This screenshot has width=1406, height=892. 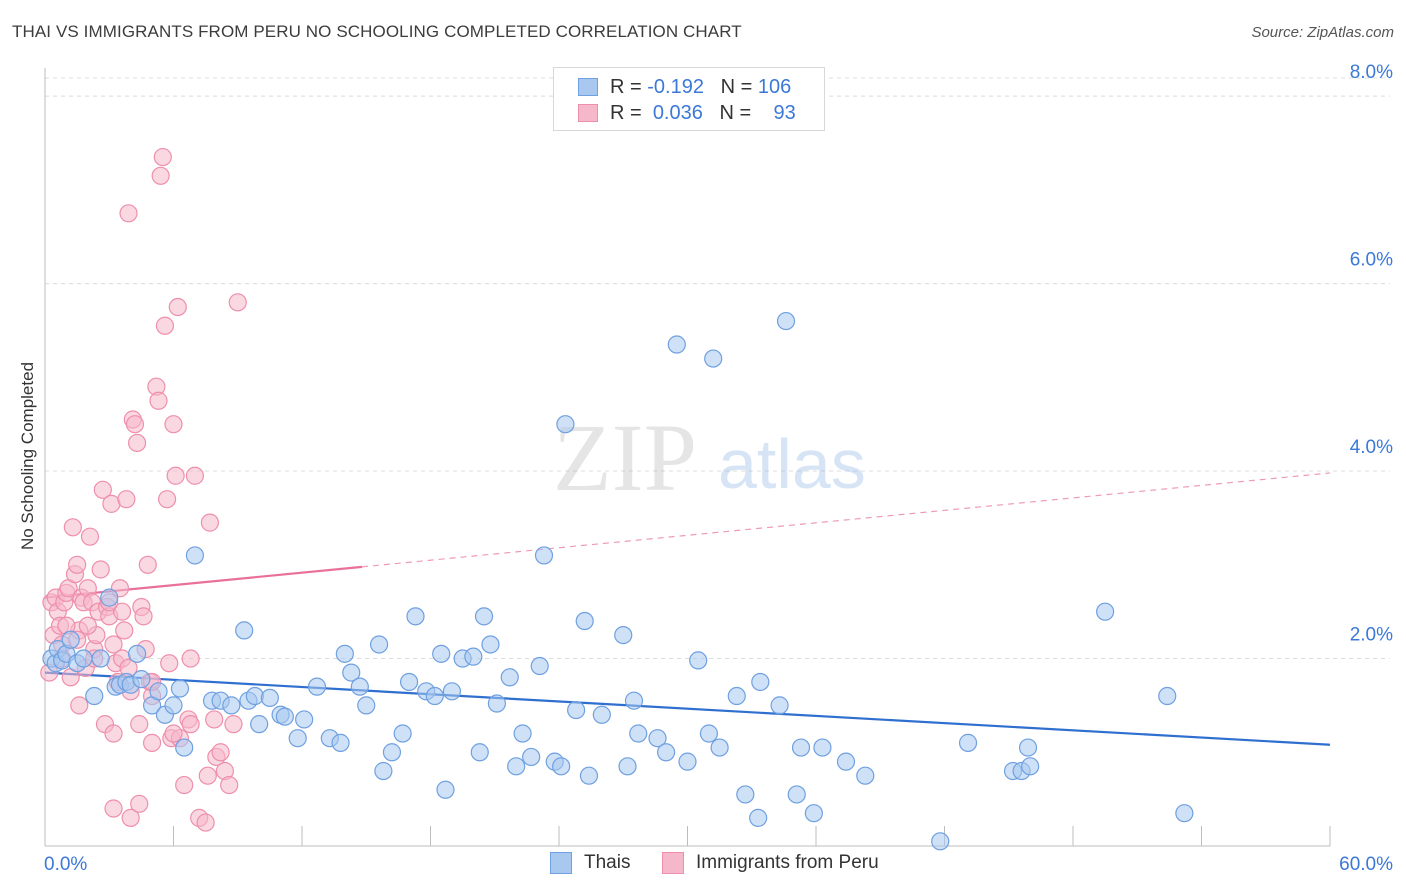 I want to click on legend-r-value: -0.192, so click(x=675, y=86).